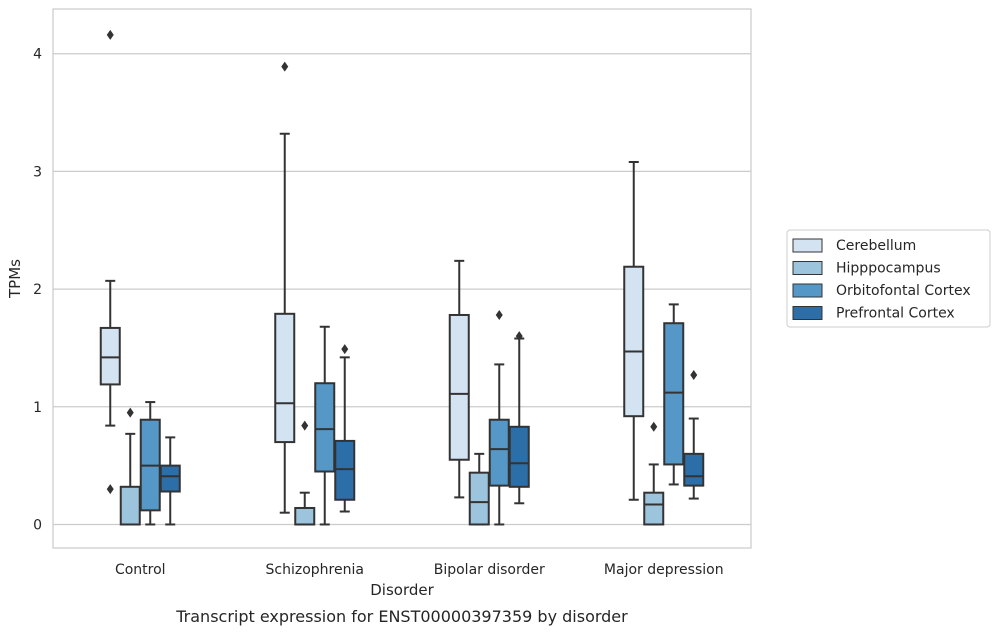  Describe the element at coordinates (15, 279) in the screenshot. I see `y-axis-label: TPMs` at that location.